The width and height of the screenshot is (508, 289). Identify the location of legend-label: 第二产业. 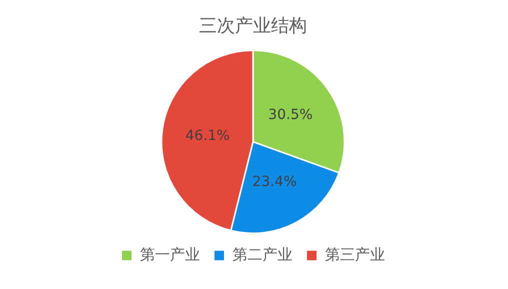
(262, 254).